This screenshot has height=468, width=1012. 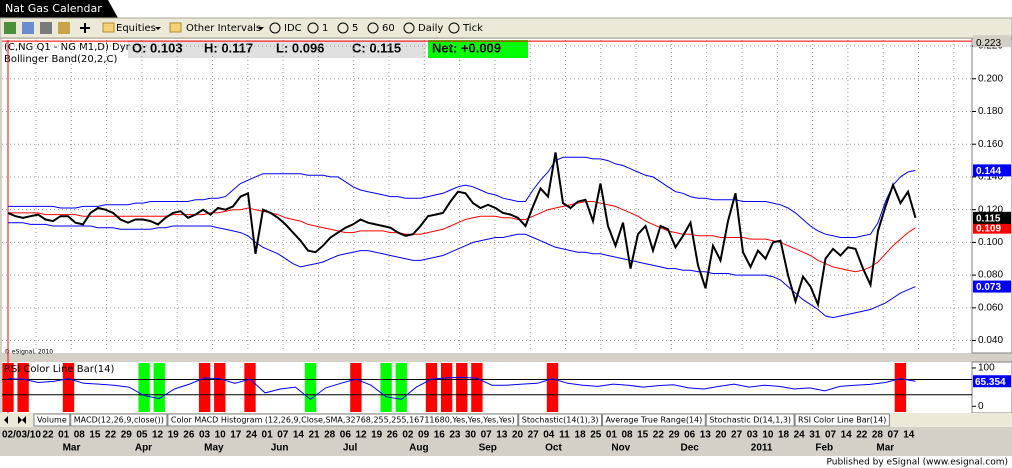 What do you see at coordinates (236, 435) in the screenshot?
I see `date-label: 17` at bounding box center [236, 435].